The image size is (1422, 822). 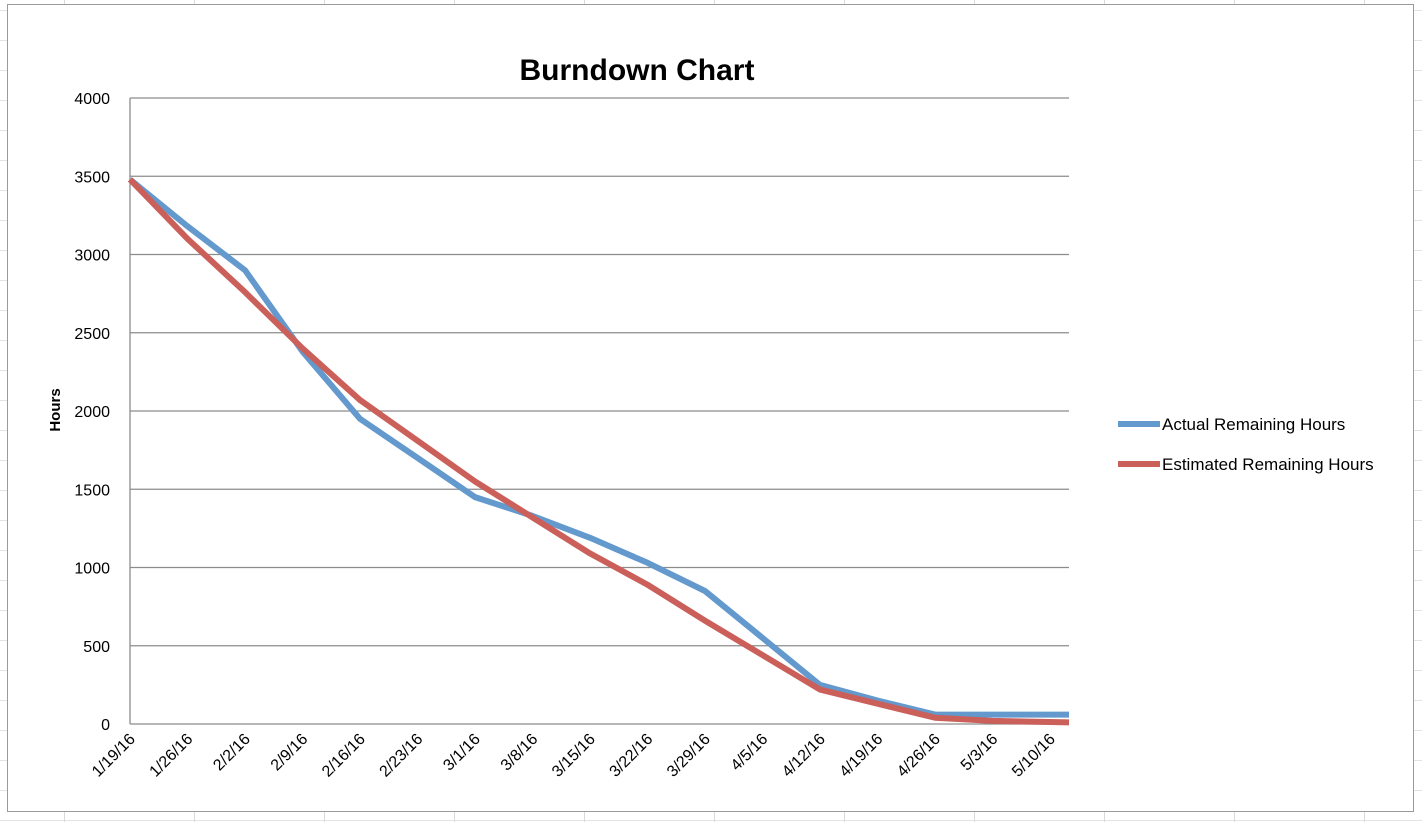 What do you see at coordinates (462, 753) in the screenshot?
I see `x-tick-label: 3/1/16` at bounding box center [462, 753].